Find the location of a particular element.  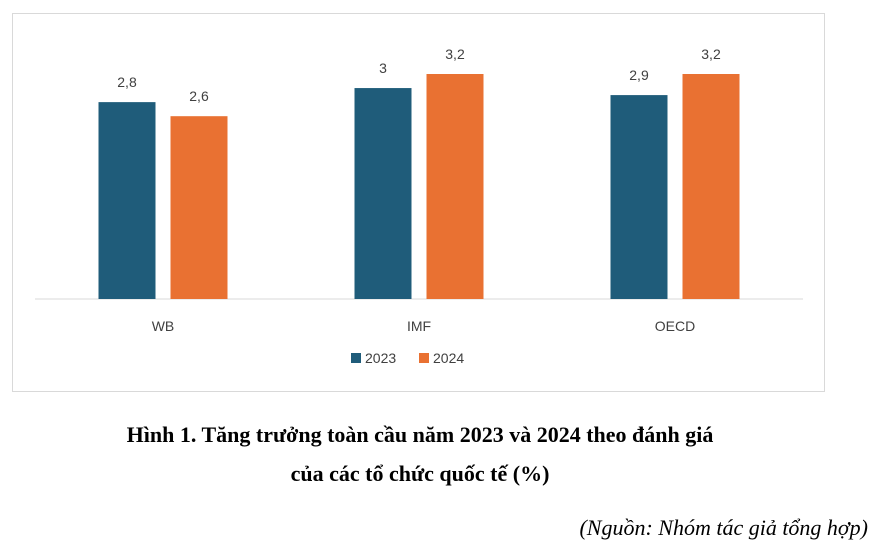

data-label-wb-2024: 2,6 is located at coordinates (199, 96).